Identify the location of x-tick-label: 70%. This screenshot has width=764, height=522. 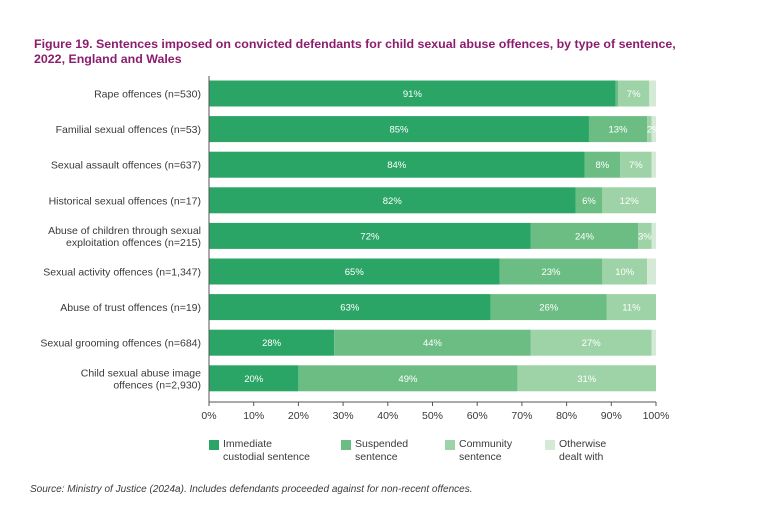
(521, 416).